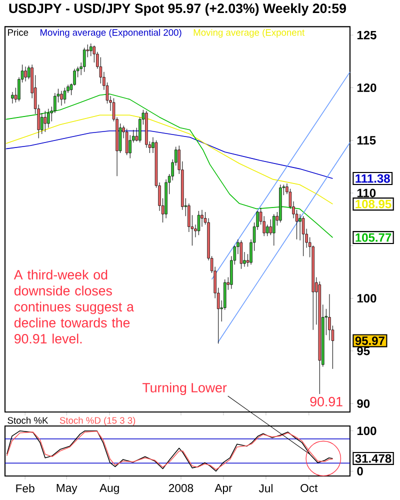 This screenshot has height=500, width=400. Describe the element at coordinates (366, 193) in the screenshot. I see `y-tick-label: 110` at that location.